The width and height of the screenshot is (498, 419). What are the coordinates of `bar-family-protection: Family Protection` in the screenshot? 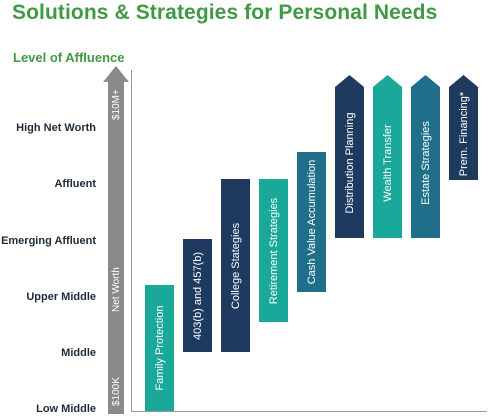 It's located at (159, 348).